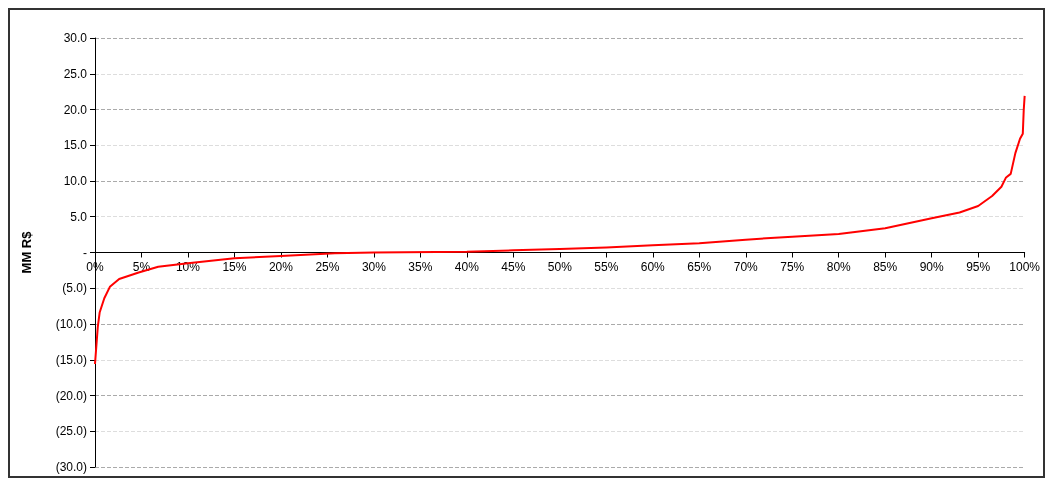 The image size is (1053, 486). Describe the element at coordinates (75, 181) in the screenshot. I see `y-tick-label: 10.0` at that location.